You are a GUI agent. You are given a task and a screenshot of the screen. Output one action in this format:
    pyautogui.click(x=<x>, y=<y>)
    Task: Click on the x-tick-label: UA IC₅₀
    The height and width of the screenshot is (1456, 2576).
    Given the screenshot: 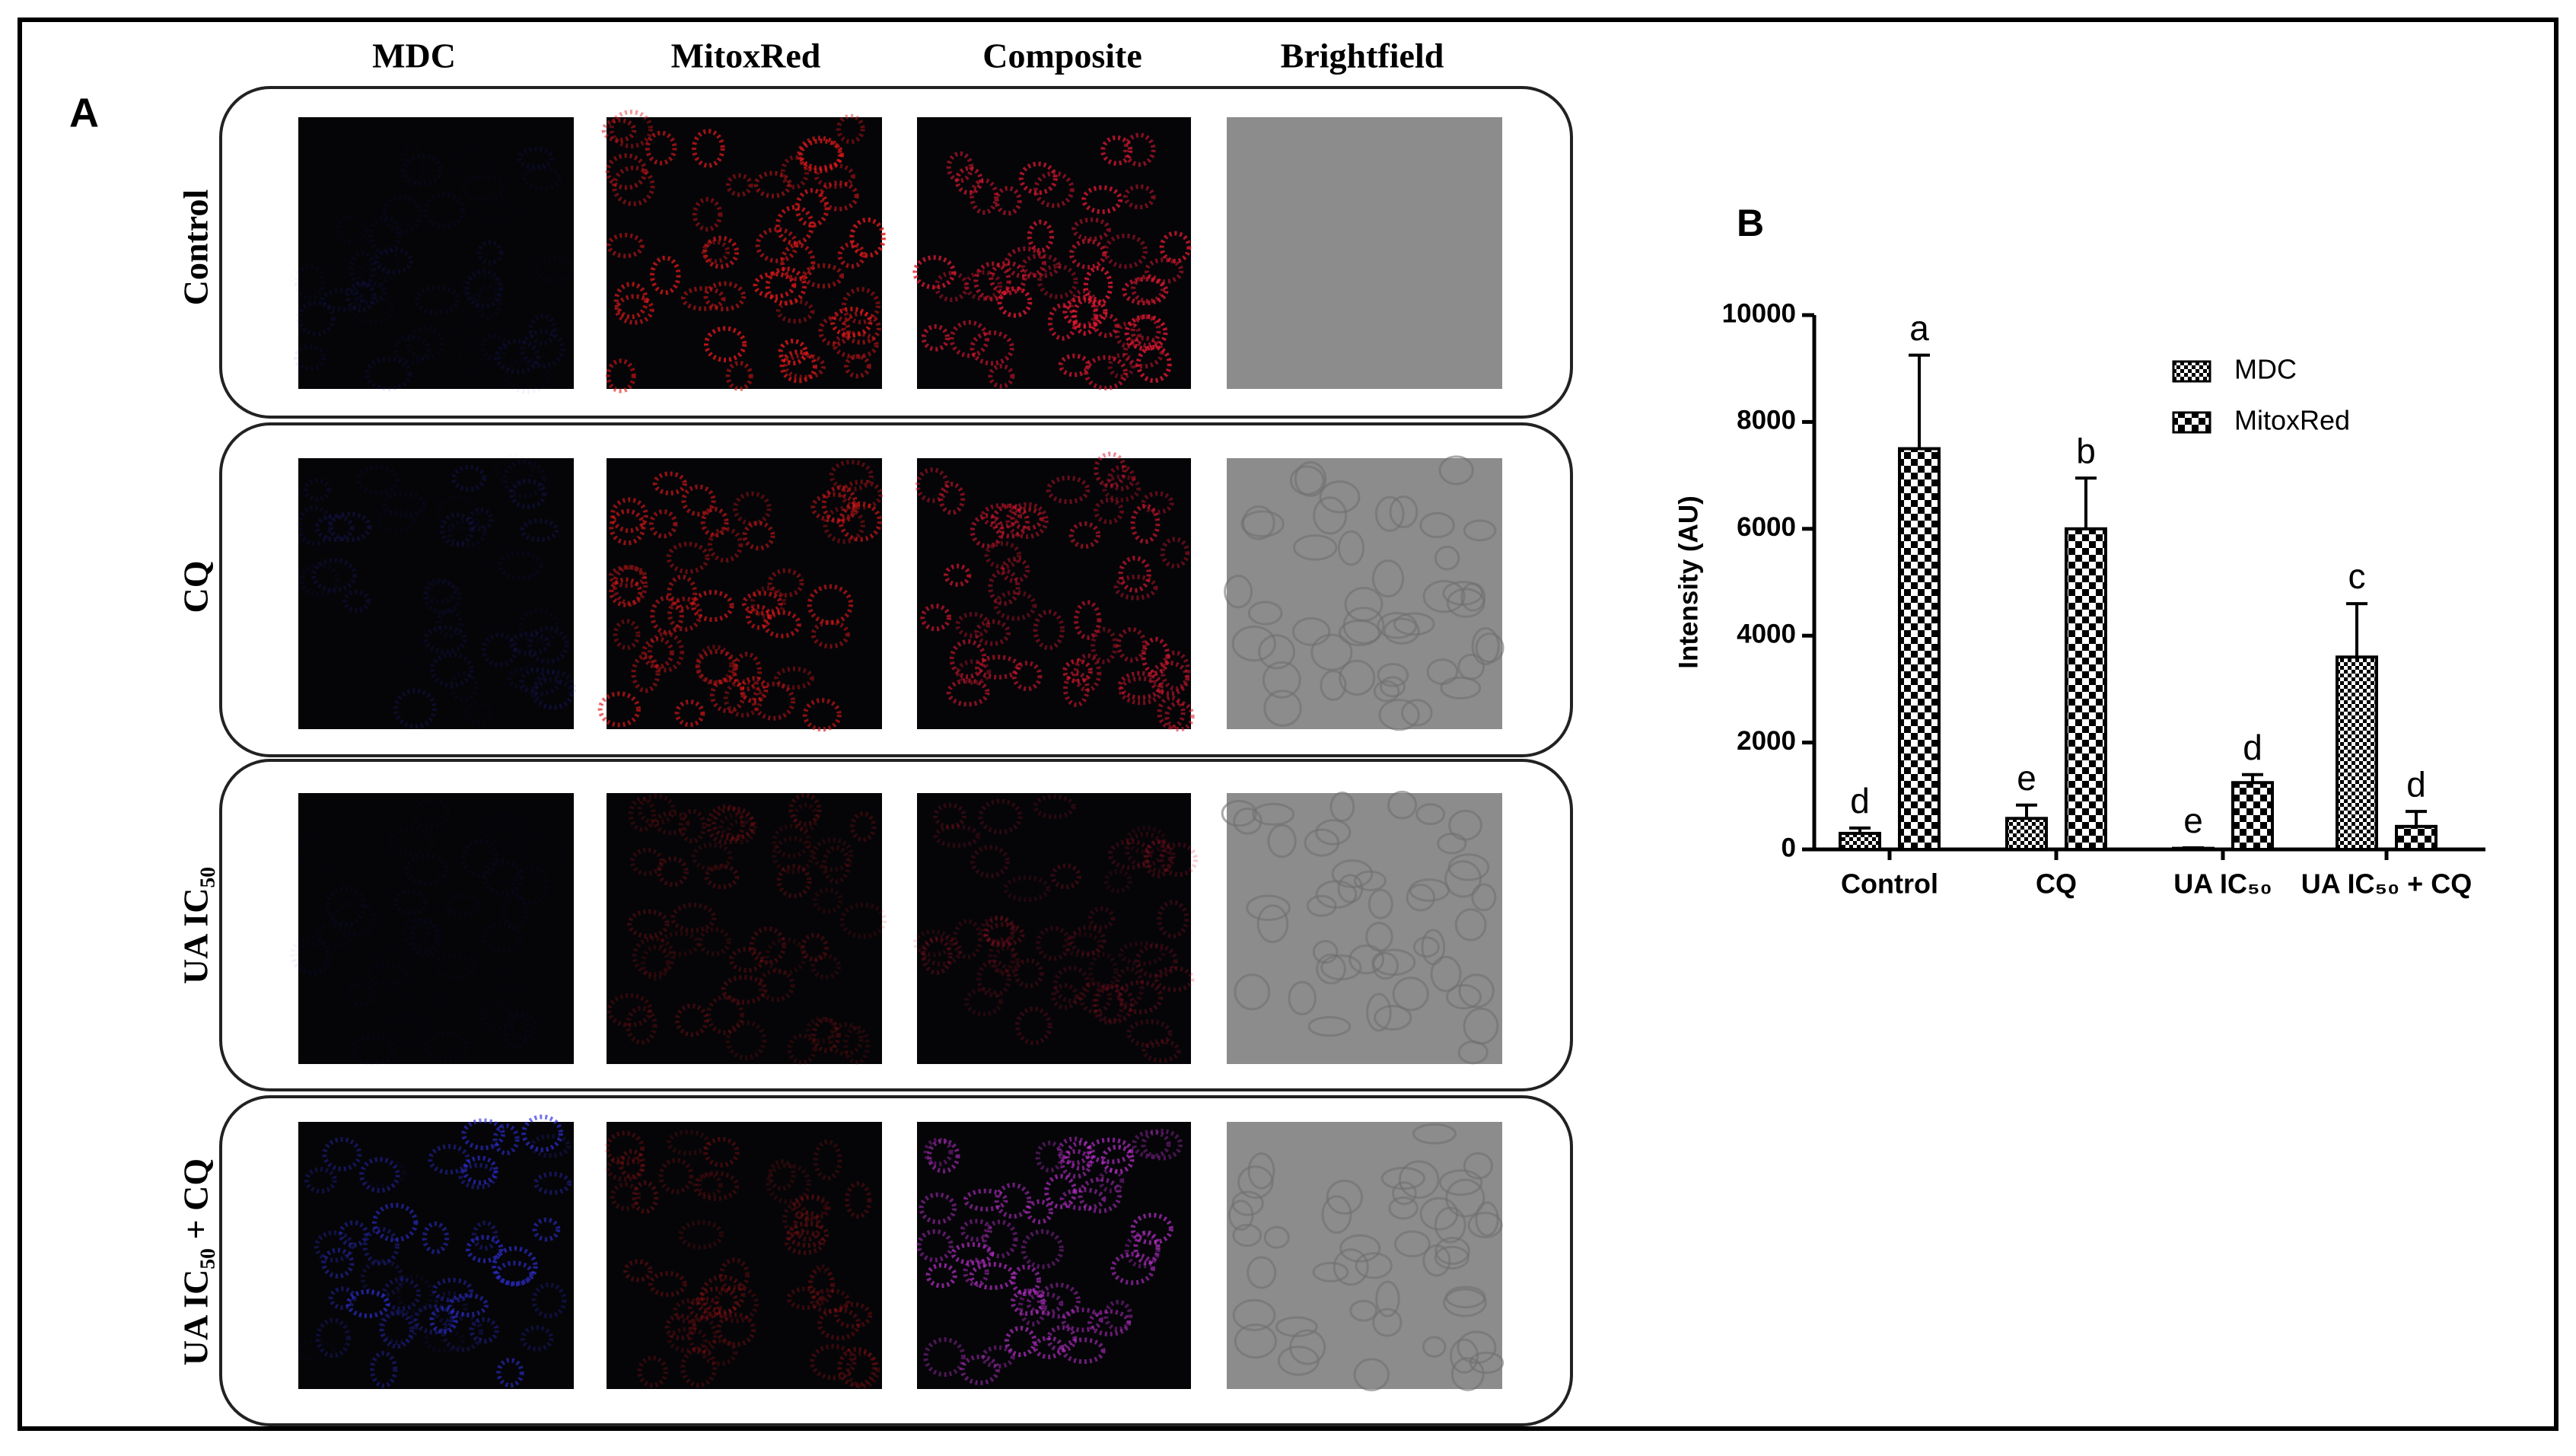 What is the action you would take?
    pyautogui.click(x=2222, y=884)
    